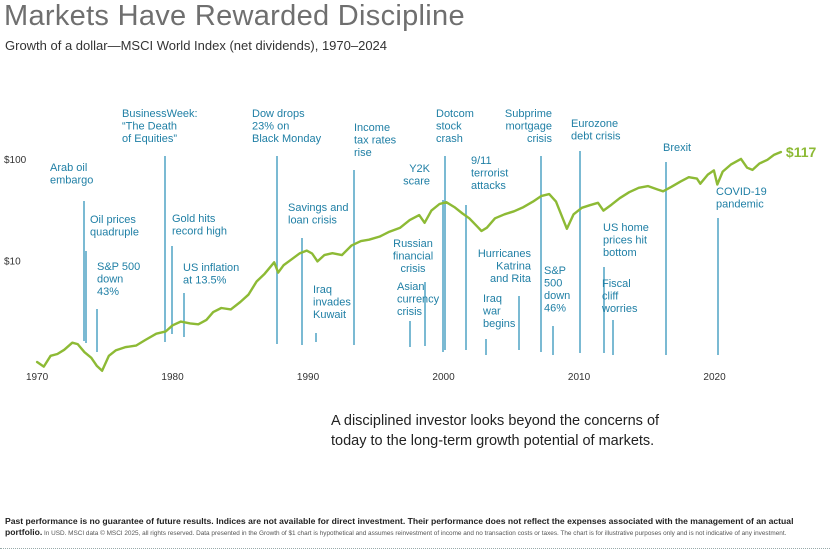  What do you see at coordinates (455, 114) in the screenshot?
I see `event-label-line: Dotcom` at bounding box center [455, 114].